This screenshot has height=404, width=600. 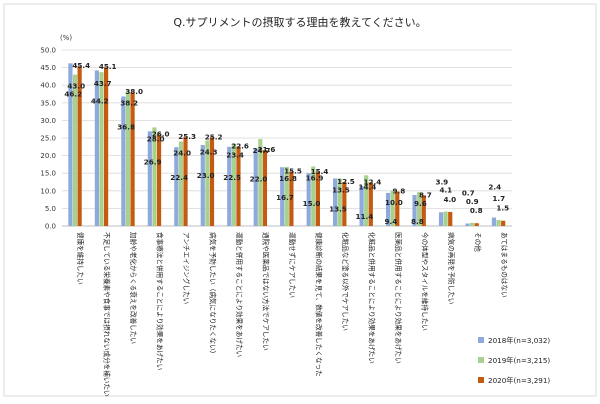 I want to click on y-tick-label: 30.0, so click(x=48, y=121).